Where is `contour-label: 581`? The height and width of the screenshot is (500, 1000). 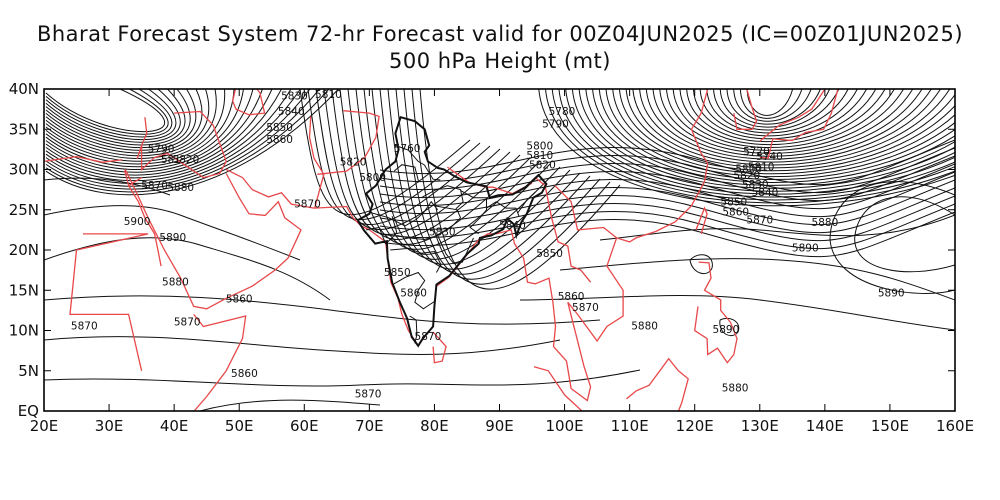 contour-label: 581 is located at coordinates (171, 160).